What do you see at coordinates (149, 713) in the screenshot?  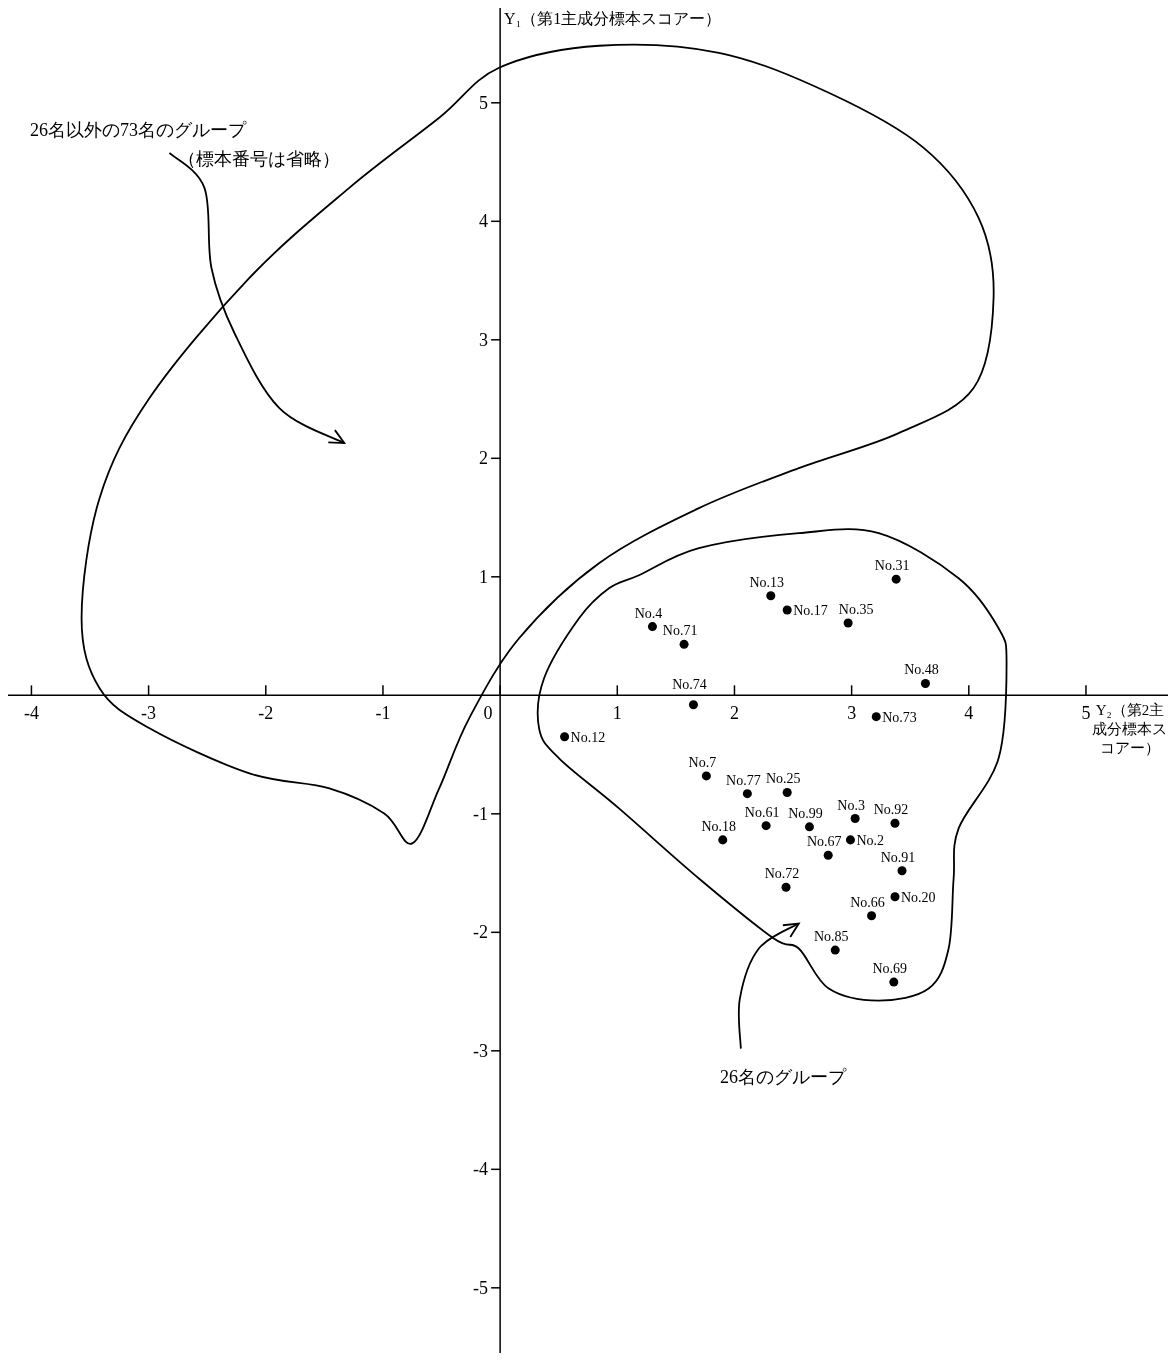 I see `x-tick-label: -3` at bounding box center [149, 713].